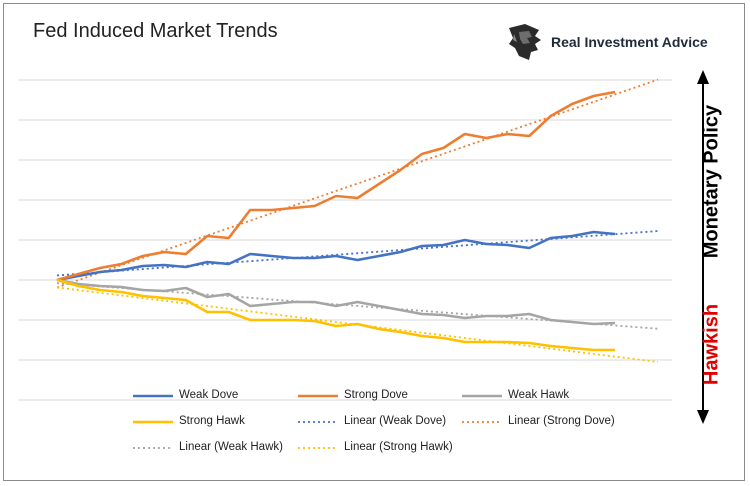 This screenshot has height=486, width=750. Describe the element at coordinates (398, 447) in the screenshot. I see `legend-label: Linear (Strong Hawk)` at that location.